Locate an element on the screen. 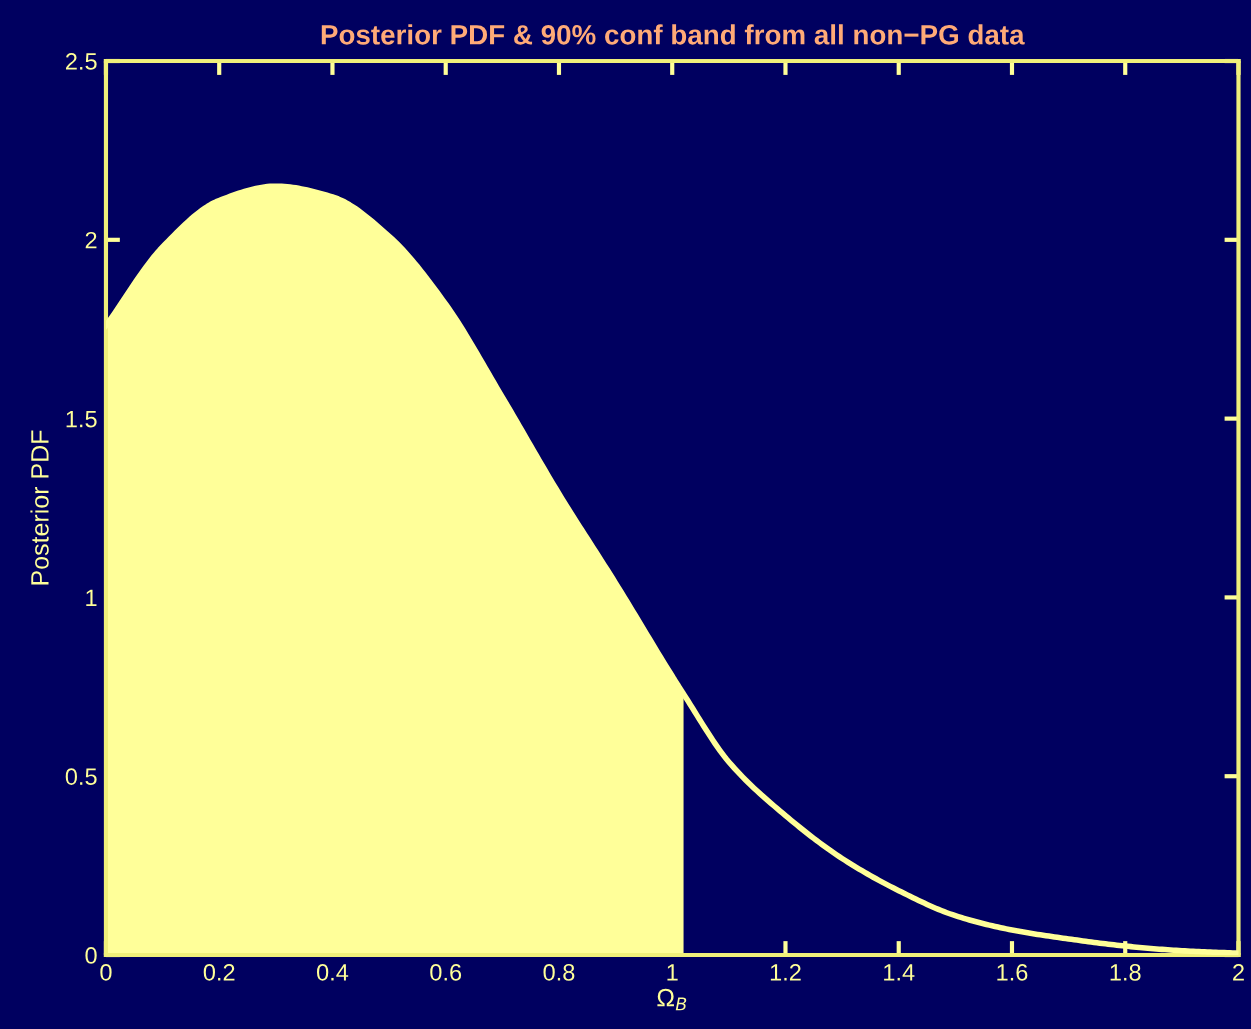 This screenshot has width=1251, height=1029. x-tick-label: 1 is located at coordinates (672, 972).